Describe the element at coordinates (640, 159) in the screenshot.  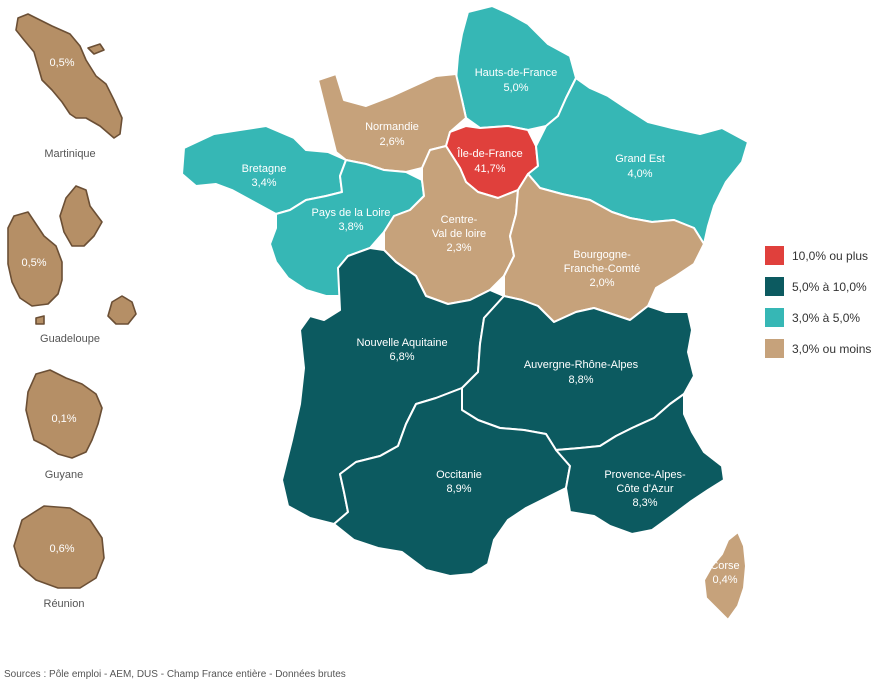
I see `label-grand-est-name: Grand Est` at that location.